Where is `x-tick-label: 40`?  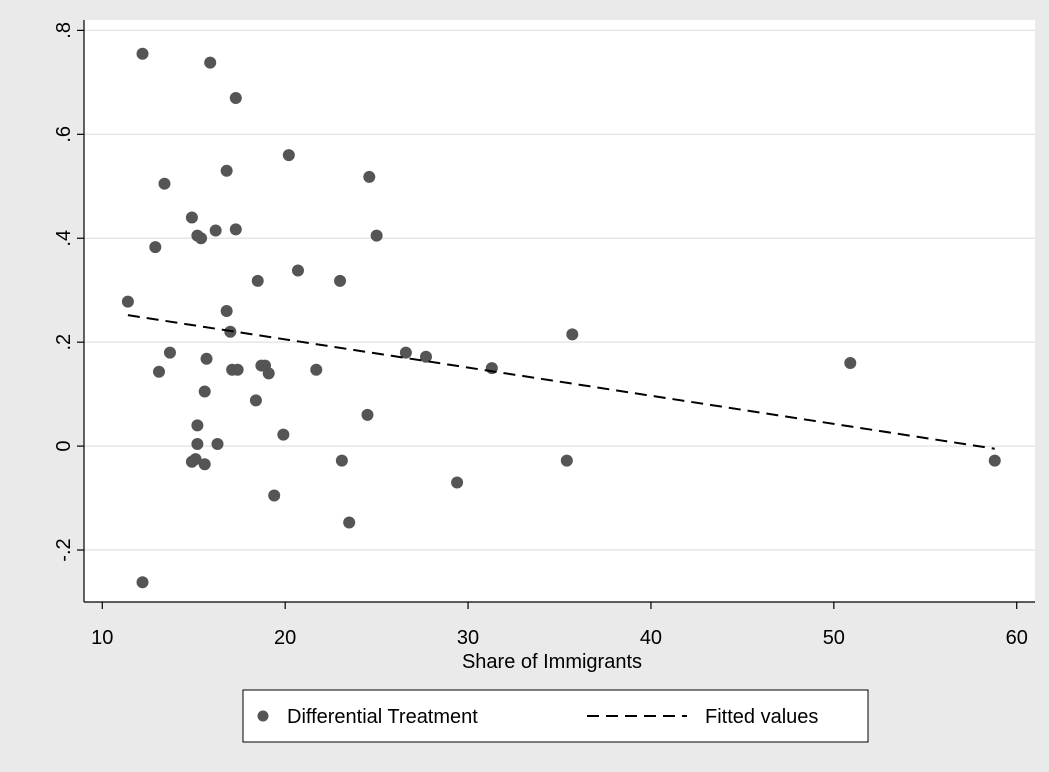
x-tick-label: 40 is located at coordinates (651, 638).